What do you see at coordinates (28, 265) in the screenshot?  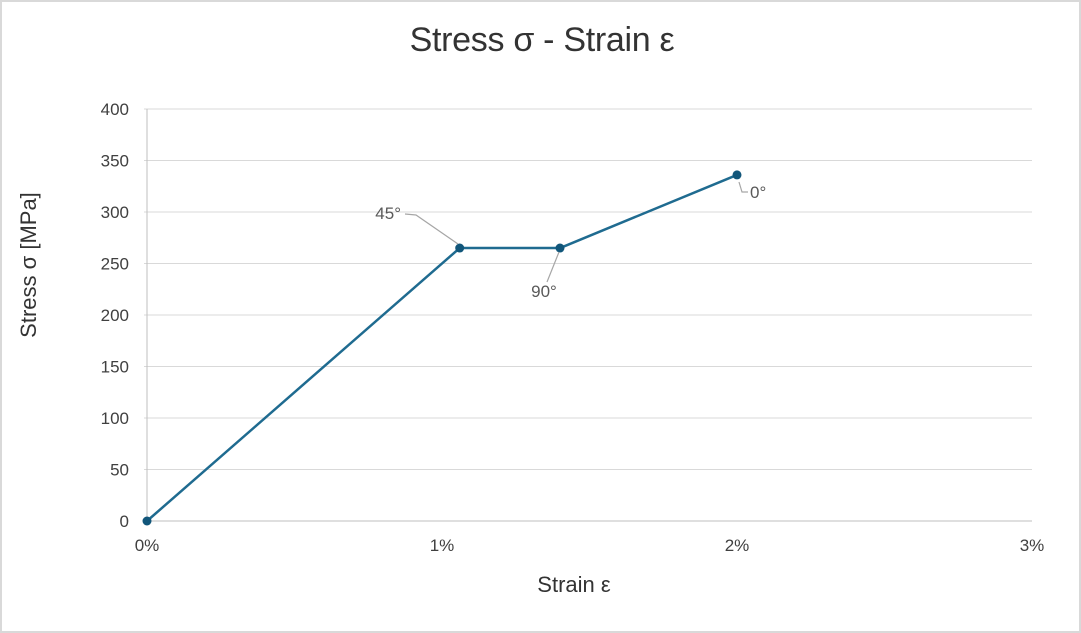 I see `y-axis-title: Stress σ [MPa]` at bounding box center [28, 265].